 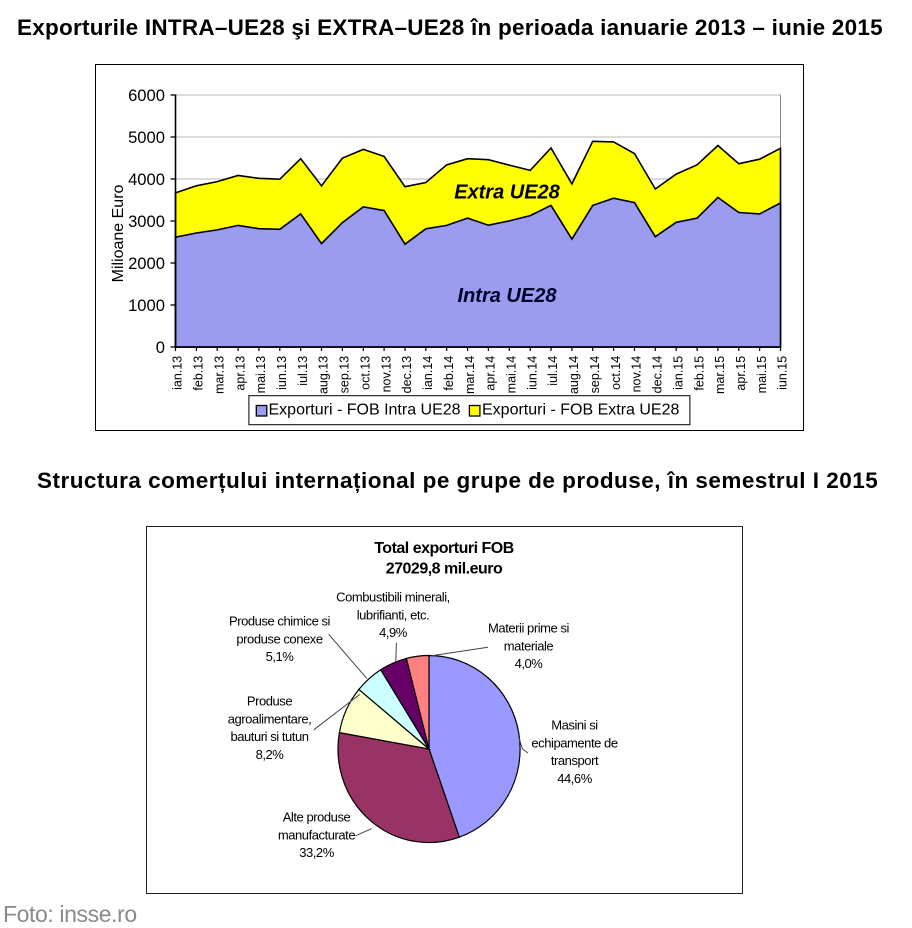 I want to click on svg-text: 8,2%, so click(x=270, y=754).